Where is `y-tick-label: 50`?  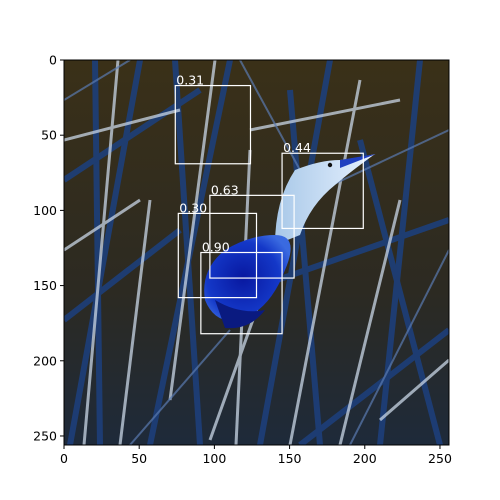 y-tick-label: 50 is located at coordinates (49, 135).